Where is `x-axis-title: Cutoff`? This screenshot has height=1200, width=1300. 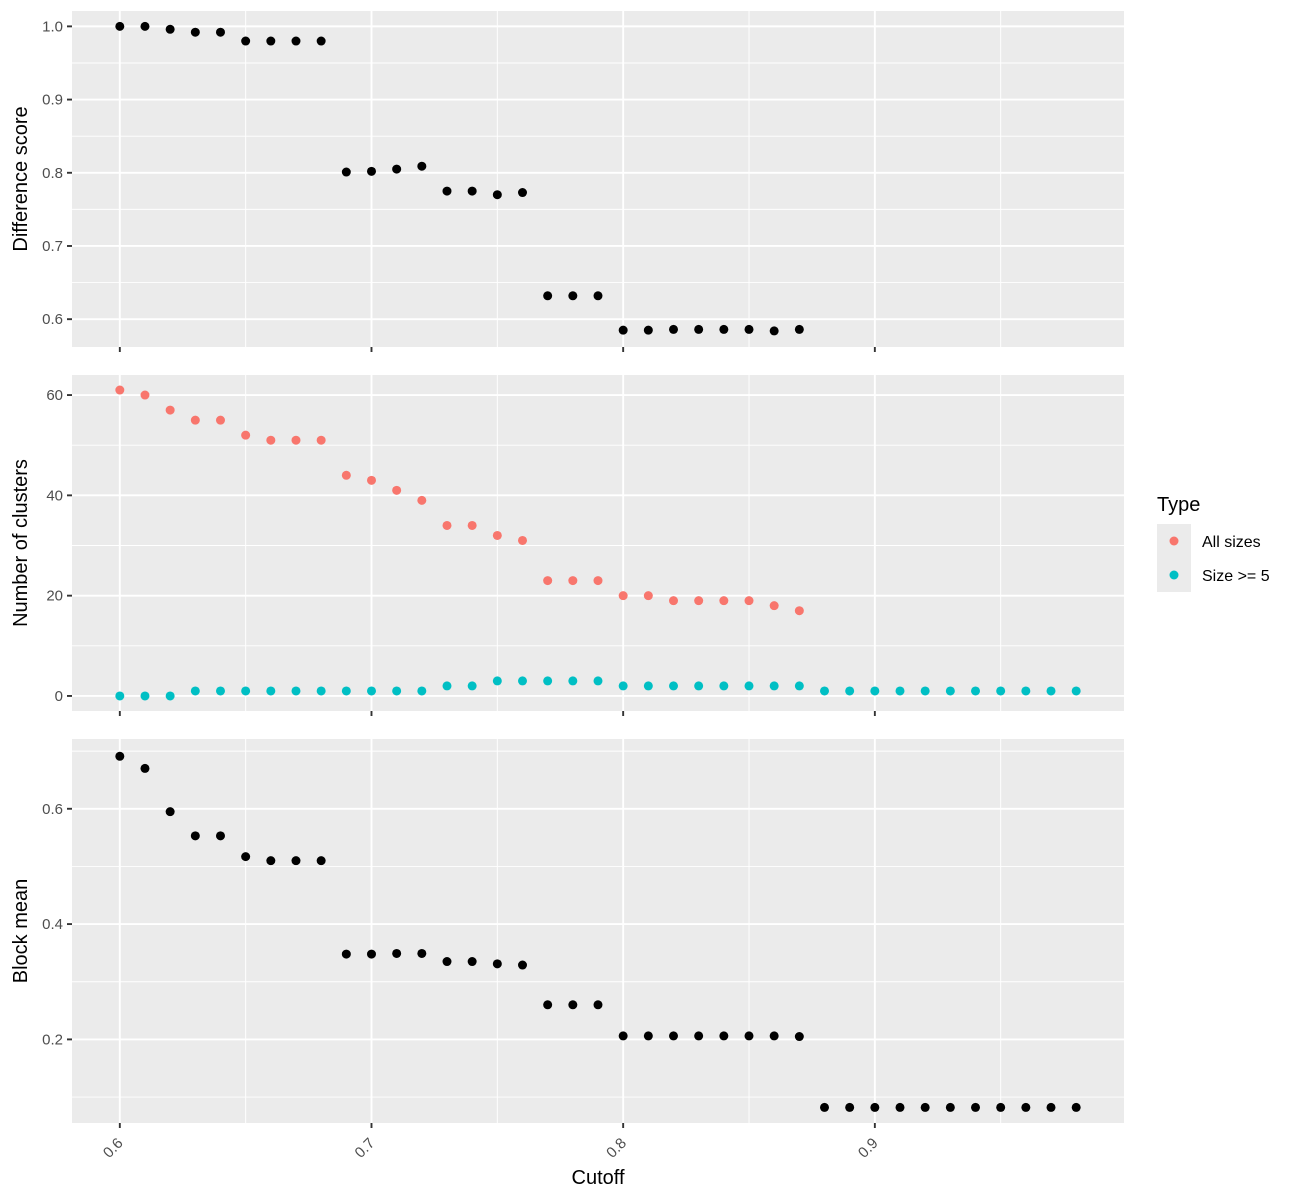 x-axis-title: Cutoff is located at coordinates (598, 1178).